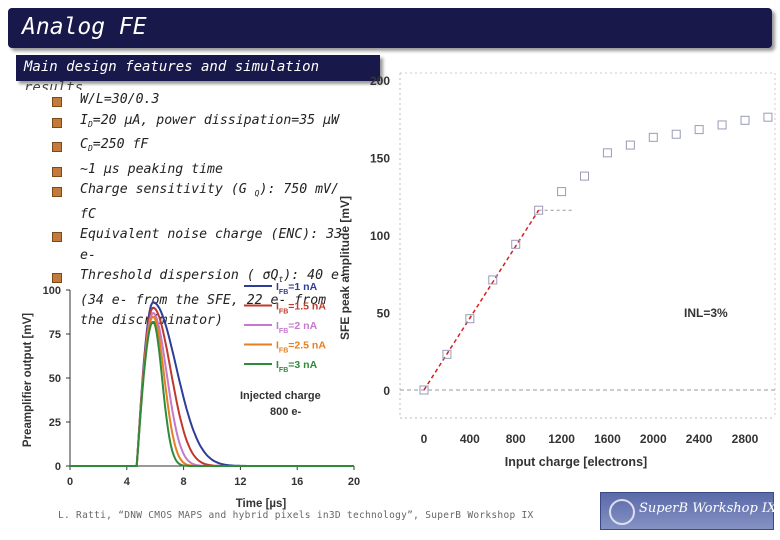 The image size is (780, 540). What do you see at coordinates (200, 245) in the screenshot?
I see `list-item: Equivalent noise charge (ENC): 33 e-` at bounding box center [200, 245].